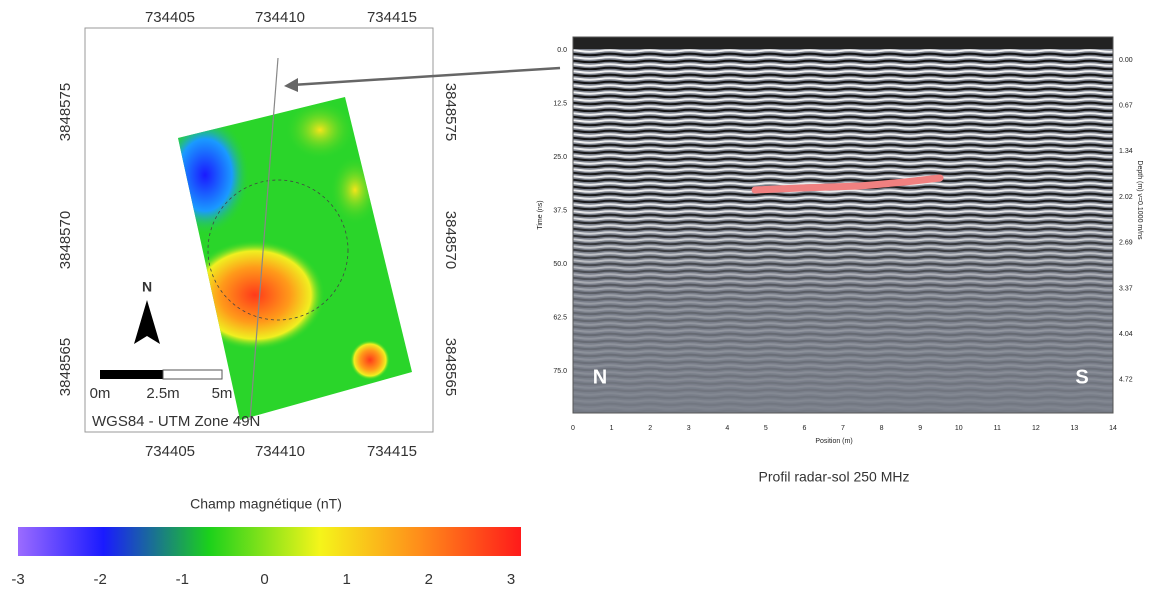  I want to click on map-y-tick-right: 3848570, so click(450, 240).